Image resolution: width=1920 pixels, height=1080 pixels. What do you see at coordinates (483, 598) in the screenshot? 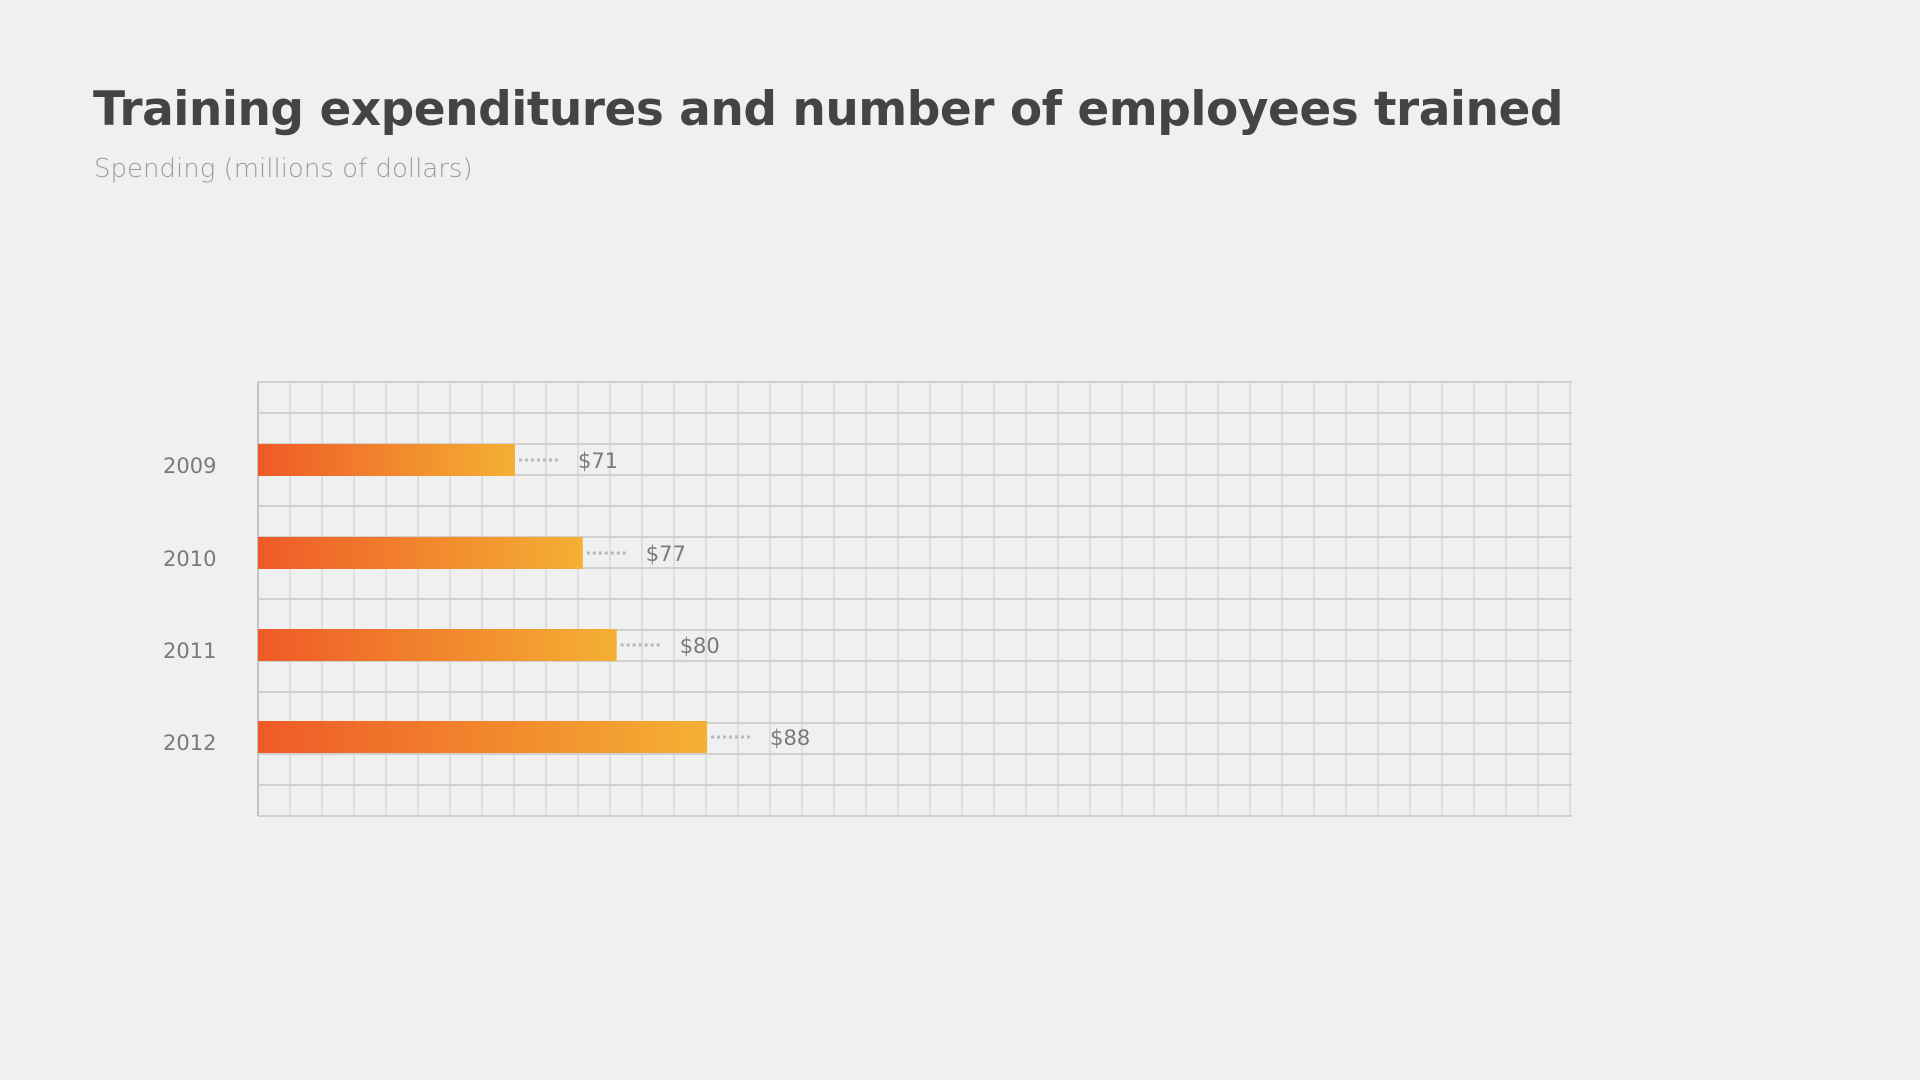
I see `chart-bars` at bounding box center [483, 598].